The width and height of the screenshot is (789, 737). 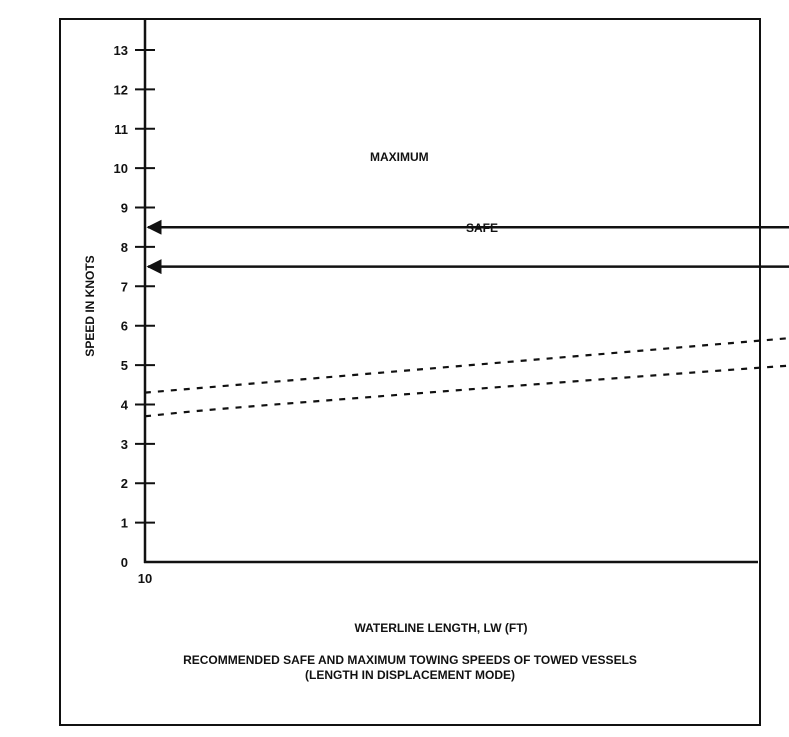 I want to click on series-line-maximum, so click(x=466, y=365).